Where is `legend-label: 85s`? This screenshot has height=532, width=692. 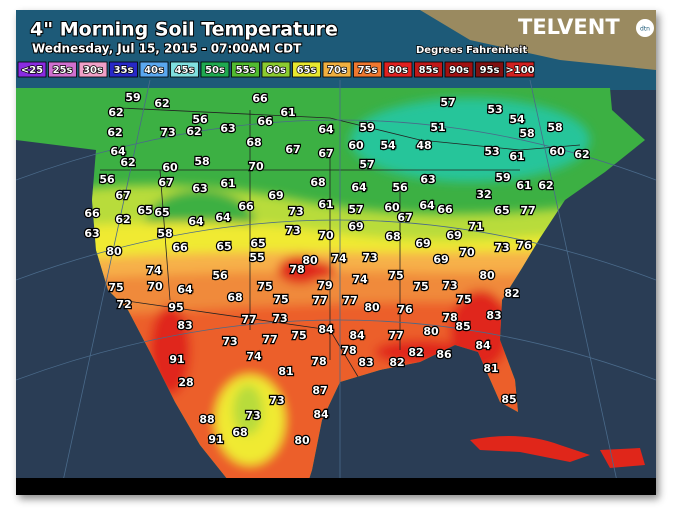
legend-label: 85s is located at coordinates (429, 70).